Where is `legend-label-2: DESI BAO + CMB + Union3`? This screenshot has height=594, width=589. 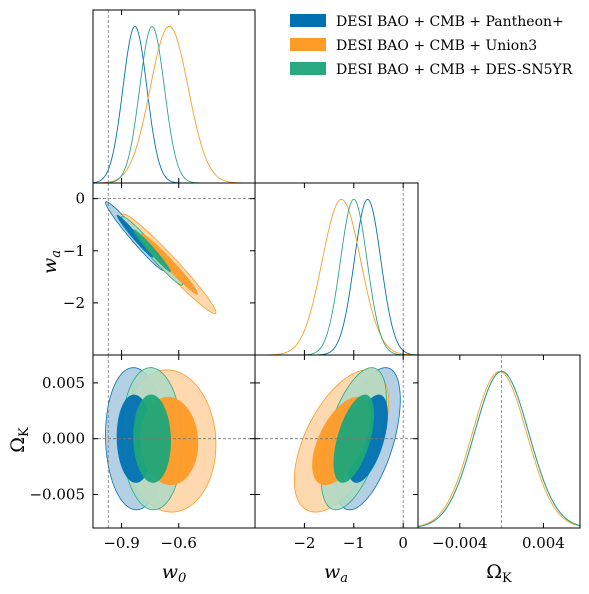
legend-label-2: DESI BAO + CMB + Union3 is located at coordinates (436, 46).